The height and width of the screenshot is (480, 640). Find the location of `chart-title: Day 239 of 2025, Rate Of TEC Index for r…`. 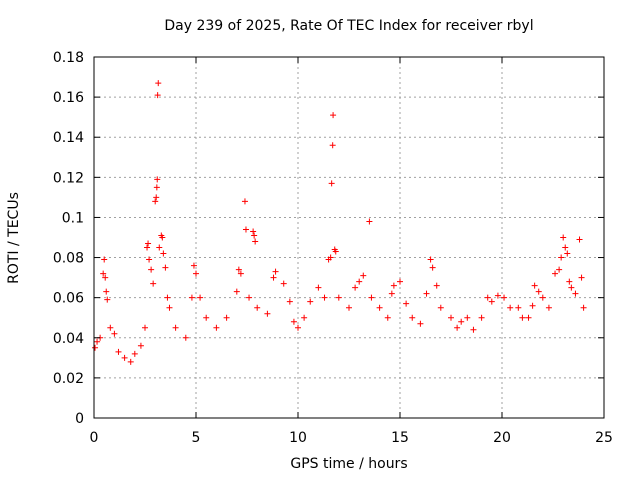

chart-title: Day 239 of 2025, Rate Of TEC Index for r… is located at coordinates (349, 26).